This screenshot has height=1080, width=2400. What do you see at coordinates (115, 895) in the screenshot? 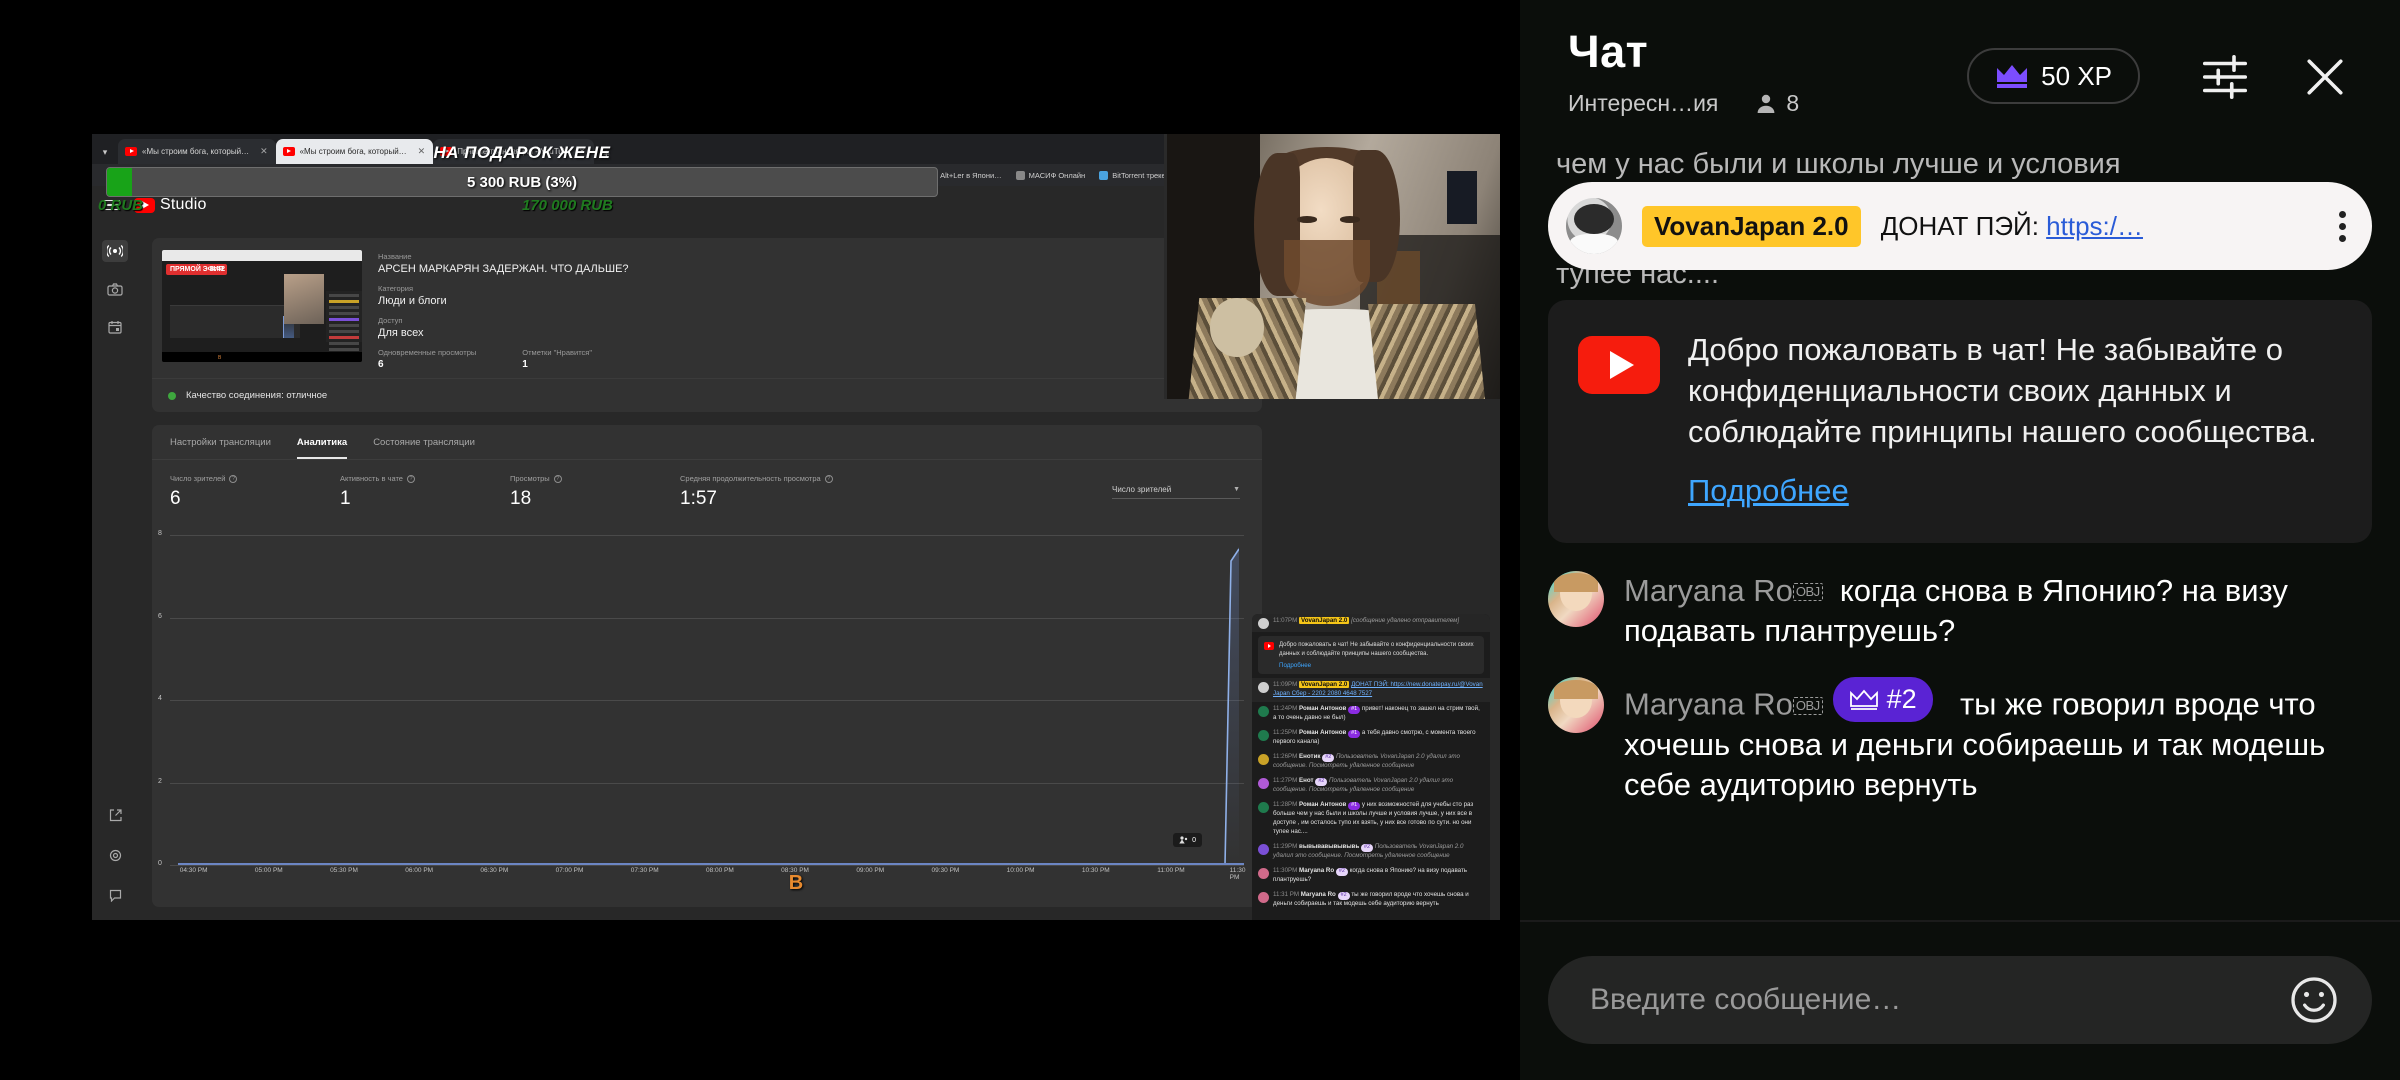
I see `feedback-icon` at bounding box center [115, 895].